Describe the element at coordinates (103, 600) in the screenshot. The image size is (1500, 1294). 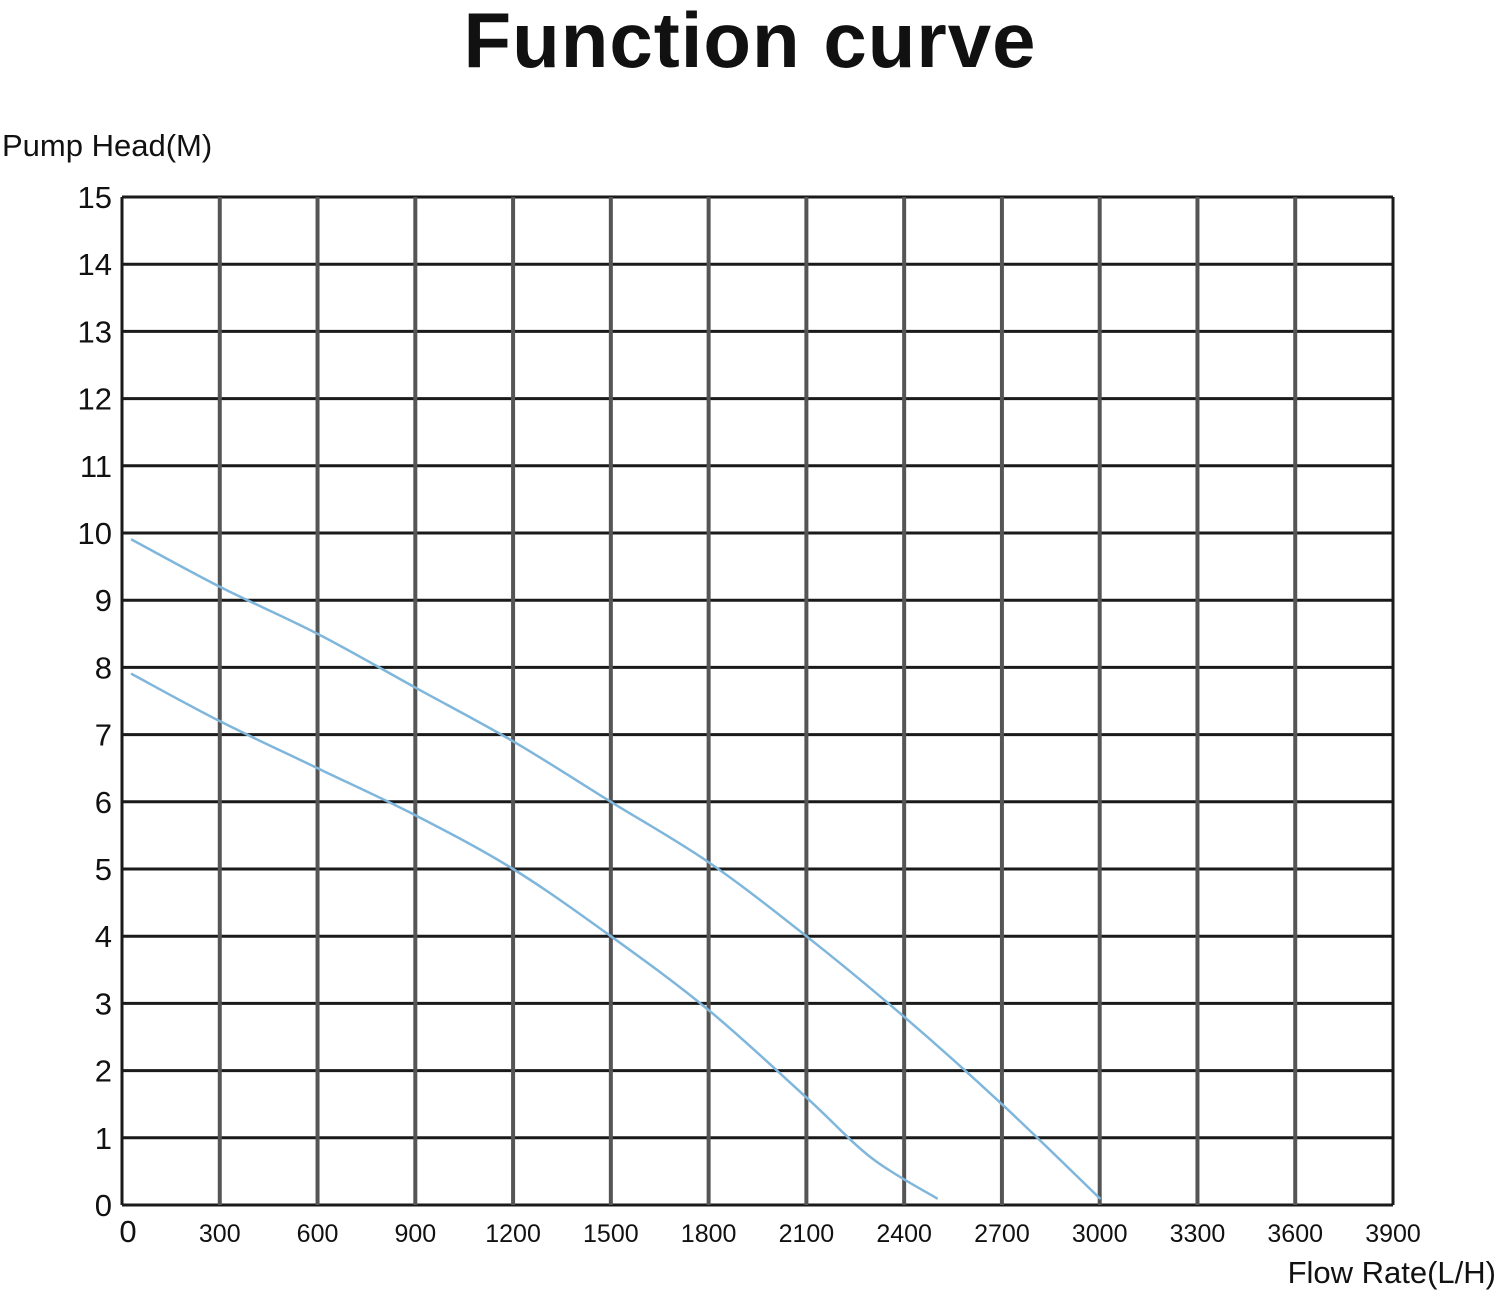
I see `y-tick-label: 9` at that location.